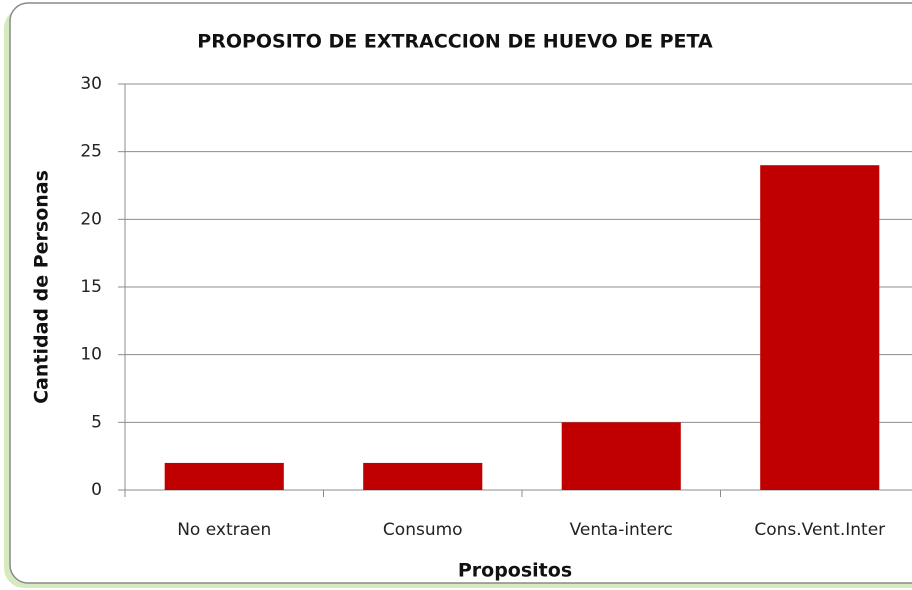  I want to click on y-tick-label: 5, so click(96, 422).